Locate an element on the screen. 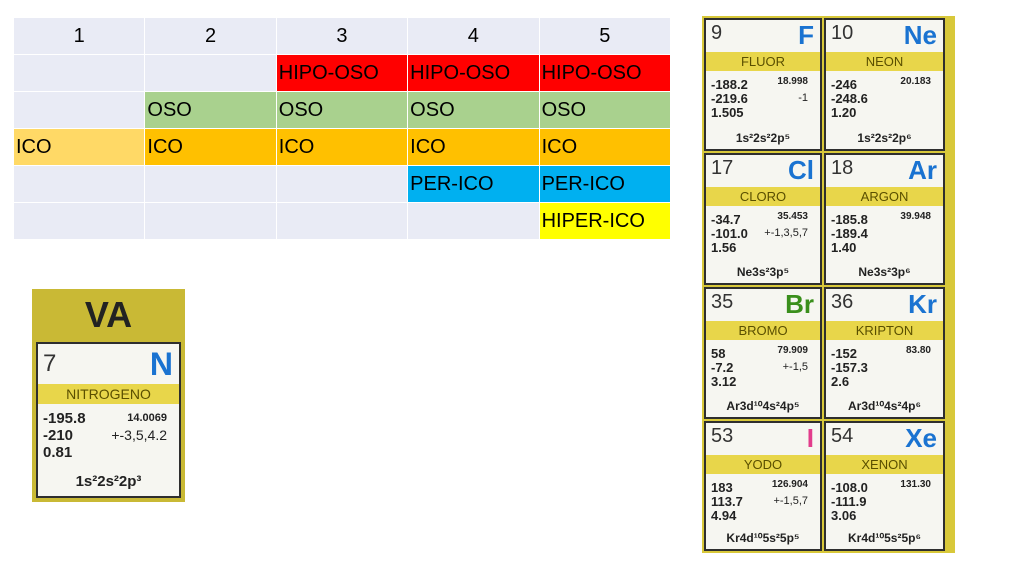 Image resolution: width=1024 pixels, height=576 pixels. atomic-number: 17 is located at coordinates (722, 168).